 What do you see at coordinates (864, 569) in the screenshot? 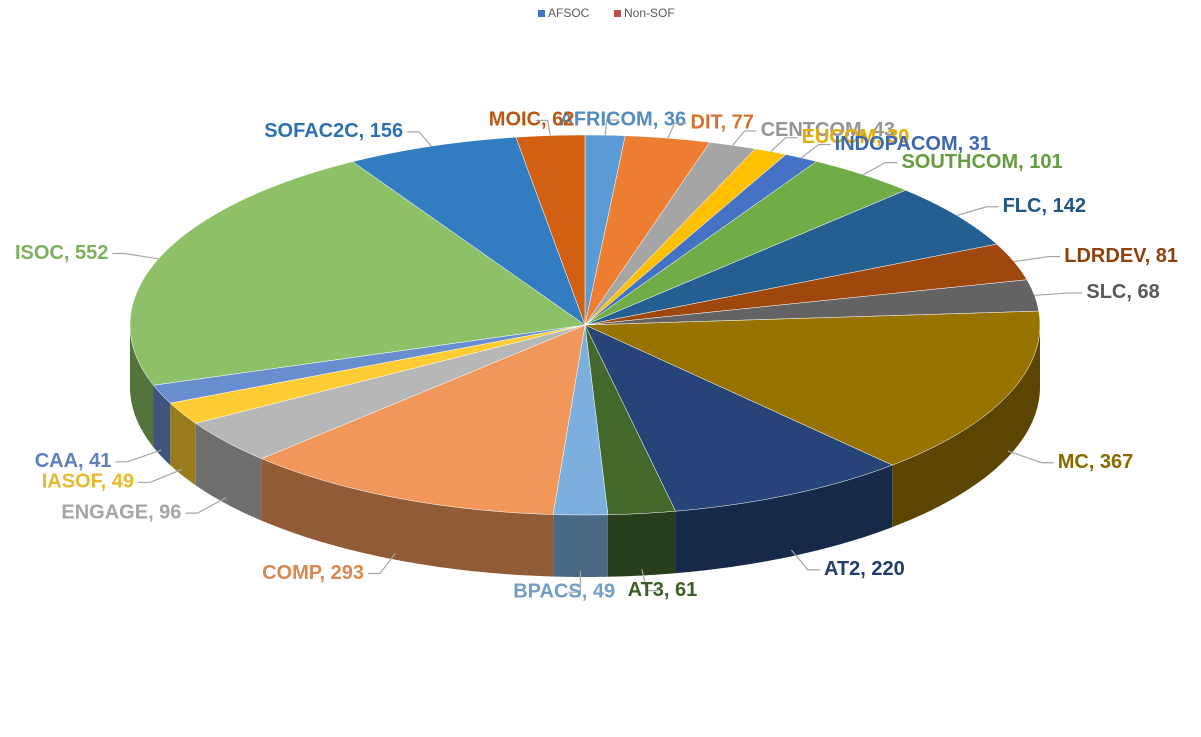
I see `data-label: AT2, 220` at bounding box center [864, 569].